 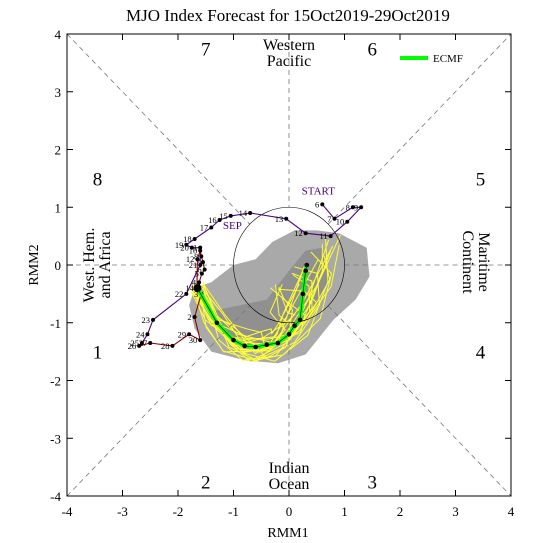 What do you see at coordinates (287, 533) in the screenshot?
I see `x-axis-label: RMM1` at bounding box center [287, 533].